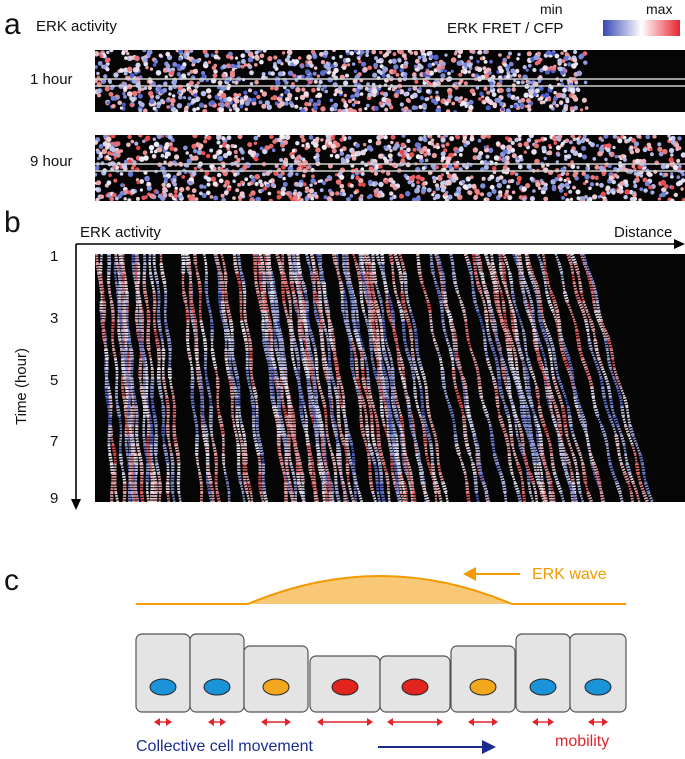  Describe the element at coordinates (12, 24) in the screenshot. I see `panel-a-letter: a` at that location.